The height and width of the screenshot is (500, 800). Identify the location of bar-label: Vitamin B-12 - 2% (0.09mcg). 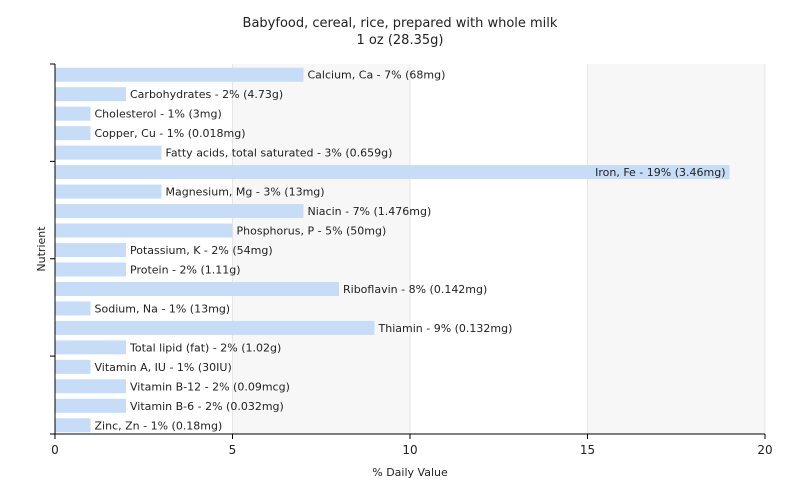
(210, 386).